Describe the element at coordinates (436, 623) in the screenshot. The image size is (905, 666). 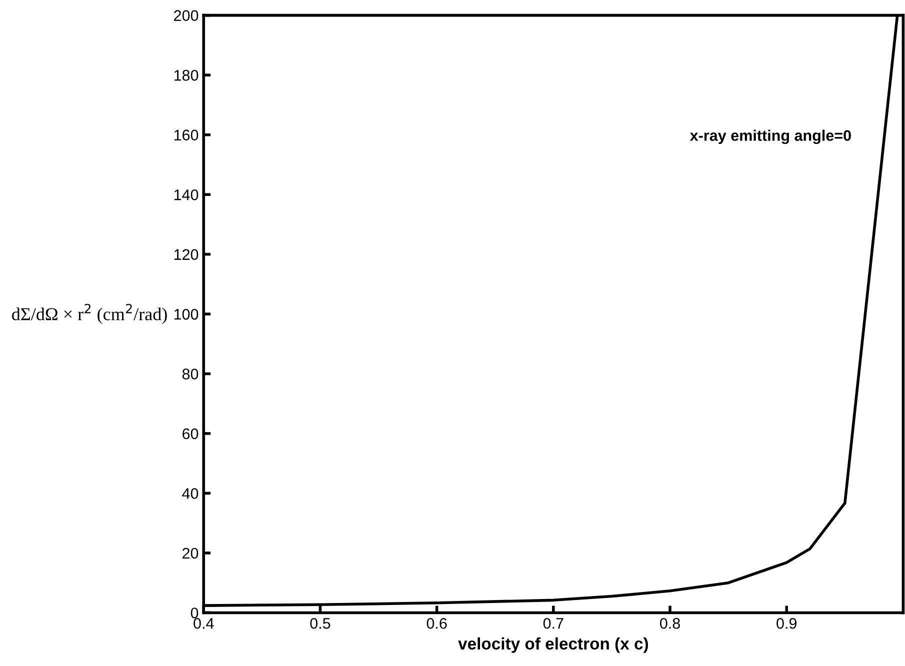
I see `x-tick-label: 0.6` at that location.